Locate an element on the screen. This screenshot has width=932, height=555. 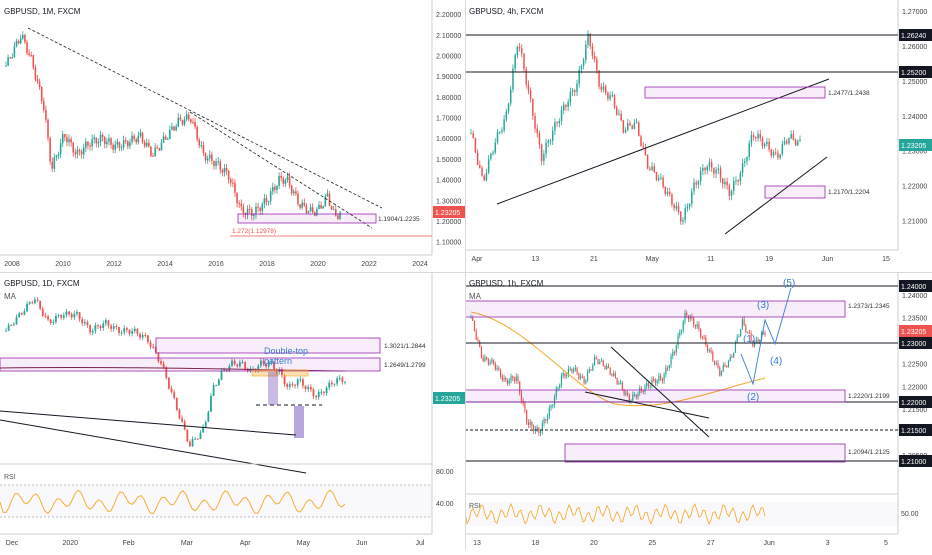
x-tick-label: 2022 is located at coordinates (369, 264).